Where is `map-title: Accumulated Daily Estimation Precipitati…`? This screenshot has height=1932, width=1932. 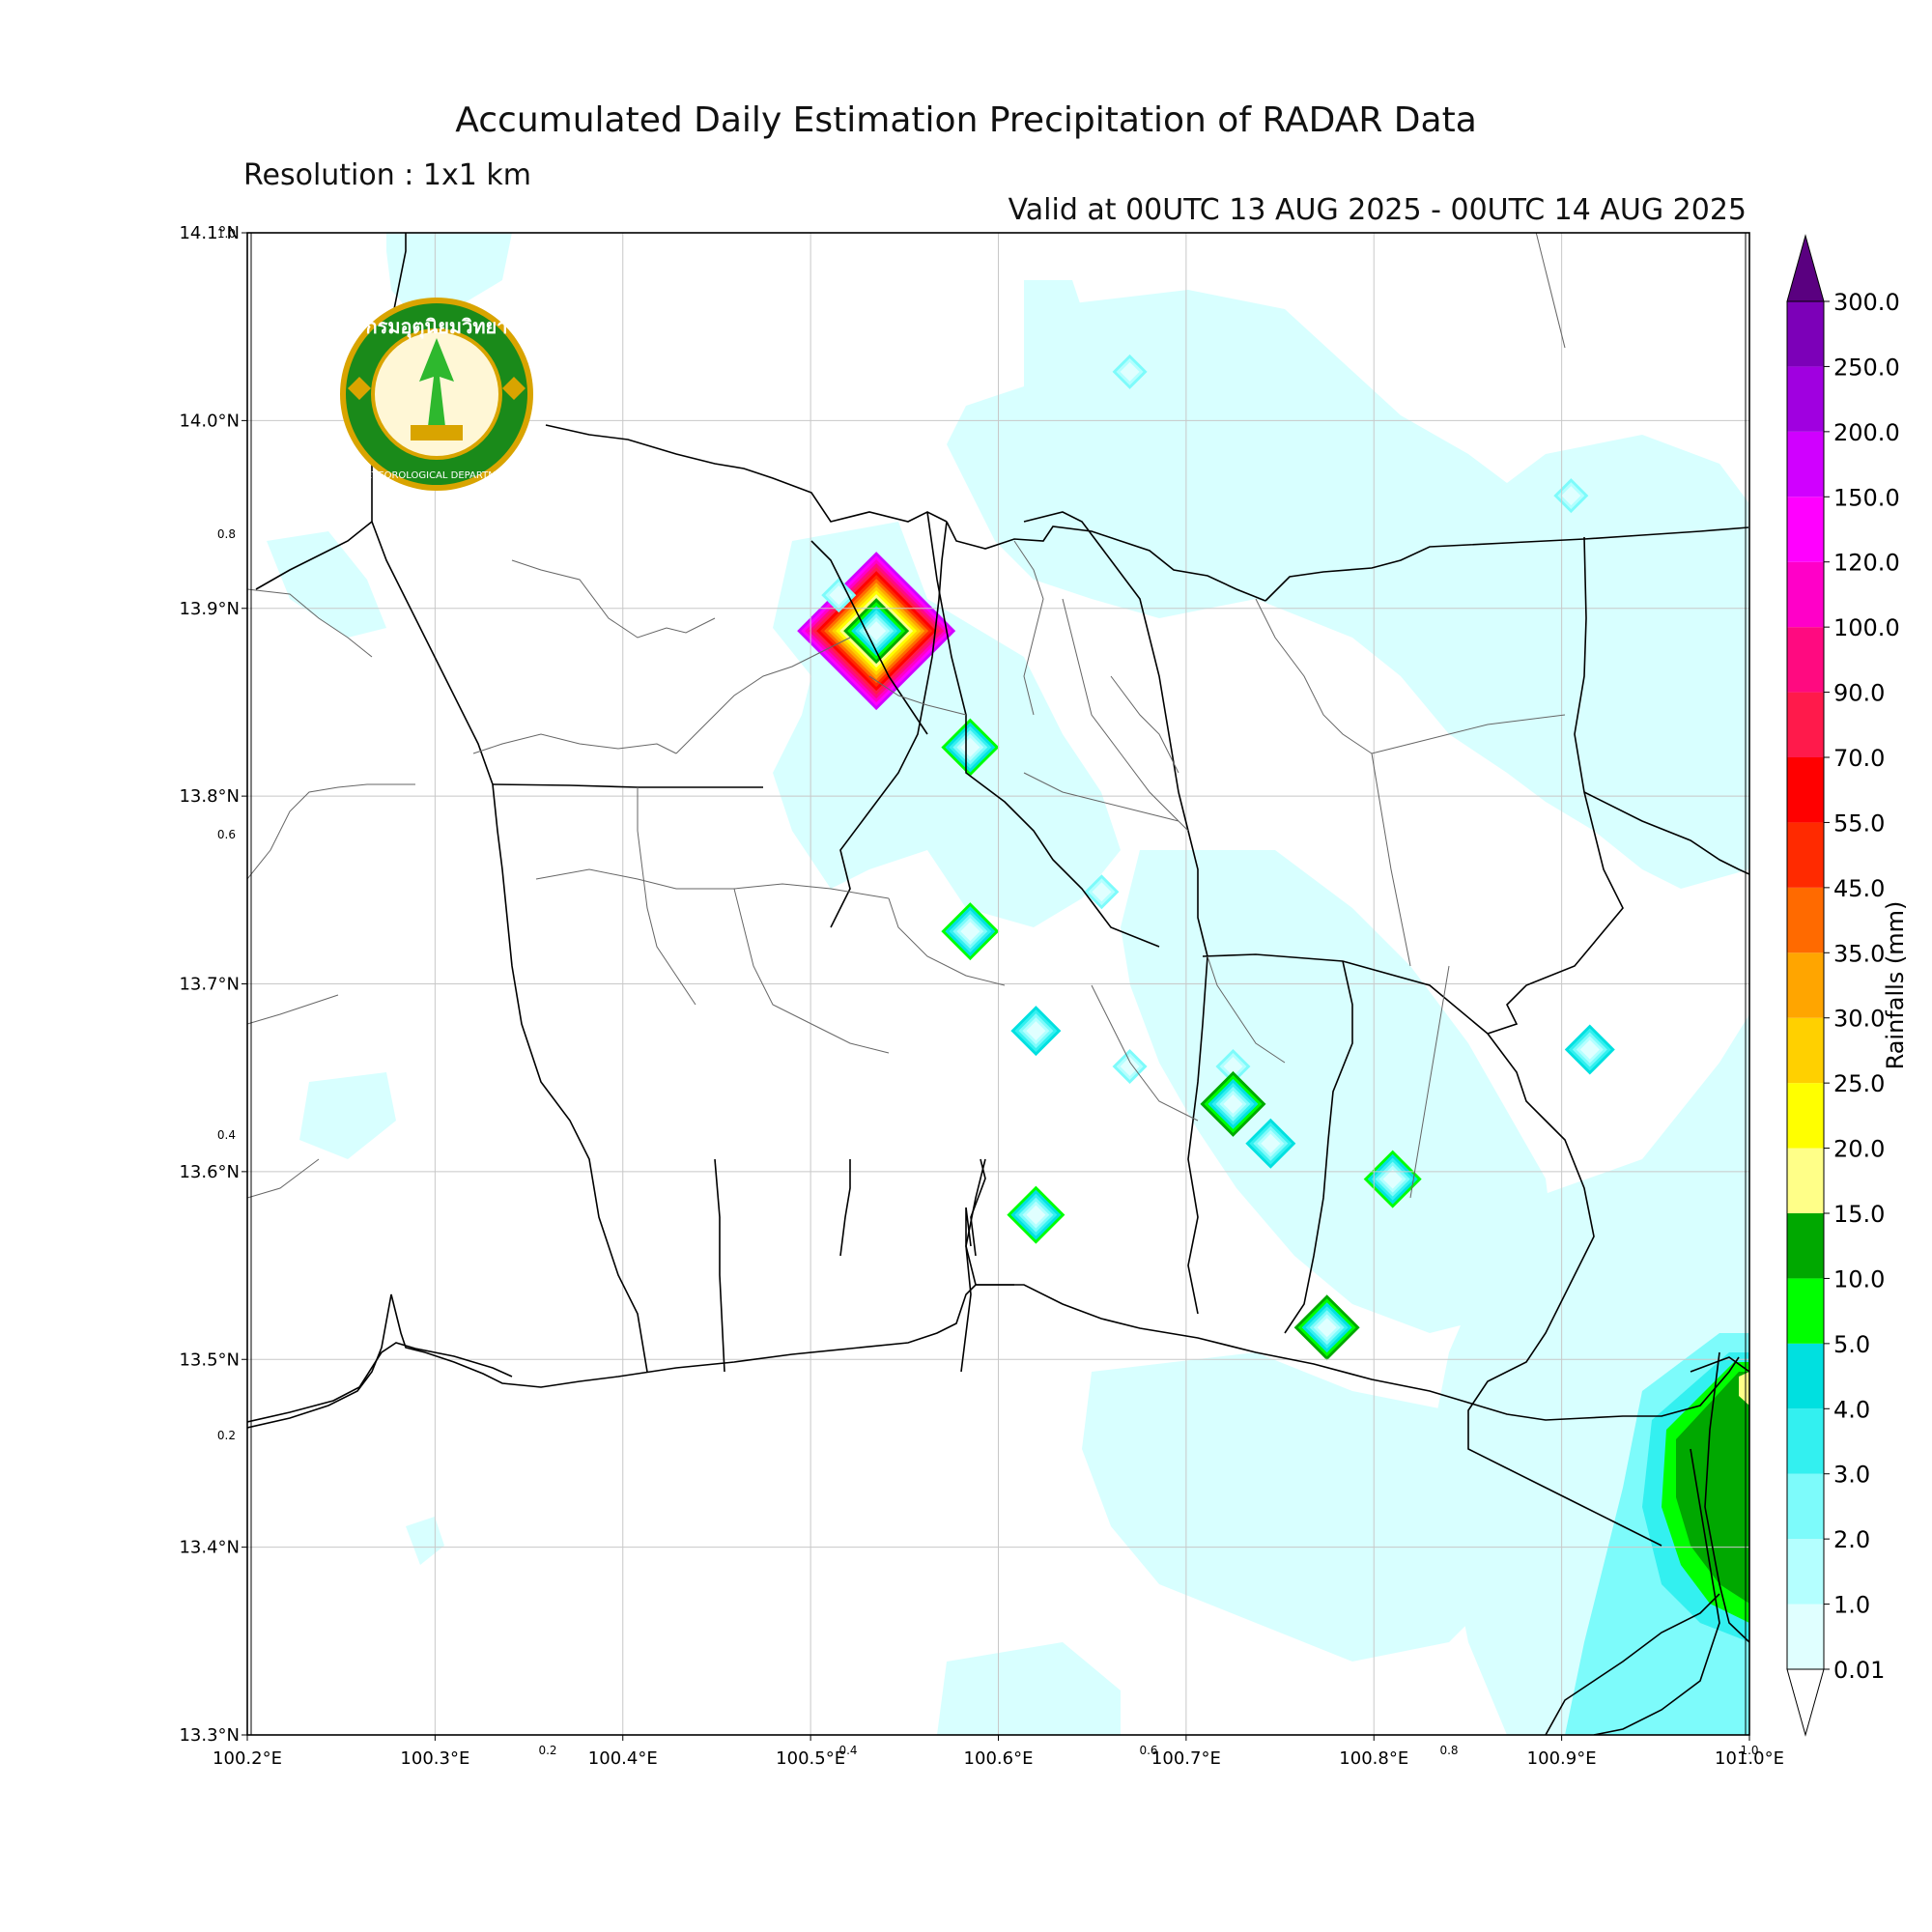
map-title: Accumulated Daily Estimation Precipitati… is located at coordinates (966, 120).